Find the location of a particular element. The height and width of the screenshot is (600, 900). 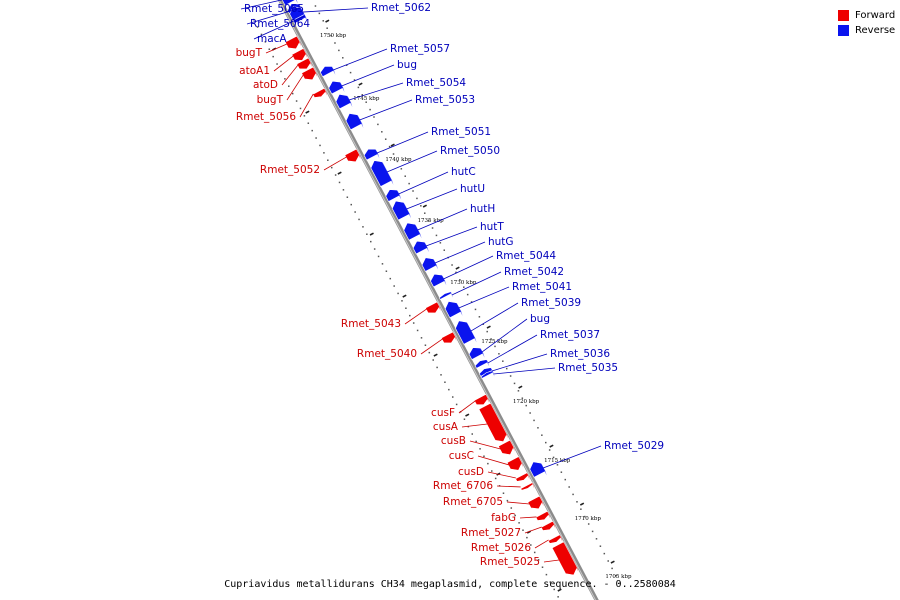

gene-label: Rmet_5044 is located at coordinates (526, 256).